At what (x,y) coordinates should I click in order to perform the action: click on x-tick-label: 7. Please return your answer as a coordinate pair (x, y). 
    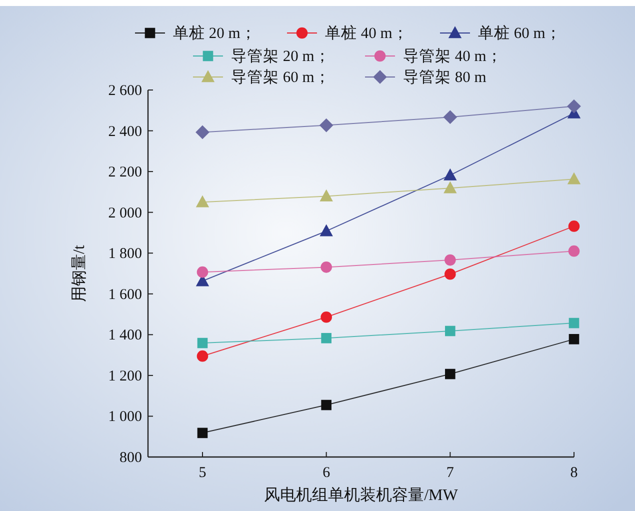
    Looking at the image, I should click on (450, 473).